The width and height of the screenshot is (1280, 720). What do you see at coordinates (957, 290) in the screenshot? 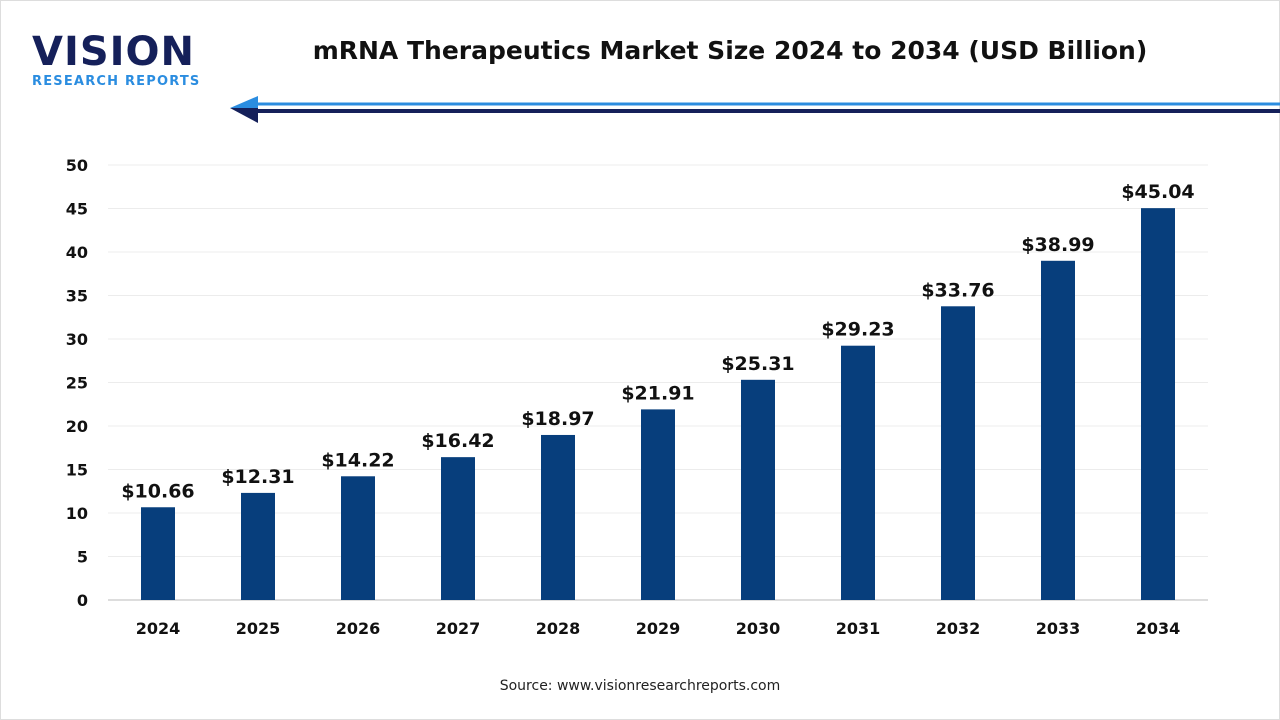
I see `data-label: $33.76` at bounding box center [957, 290].